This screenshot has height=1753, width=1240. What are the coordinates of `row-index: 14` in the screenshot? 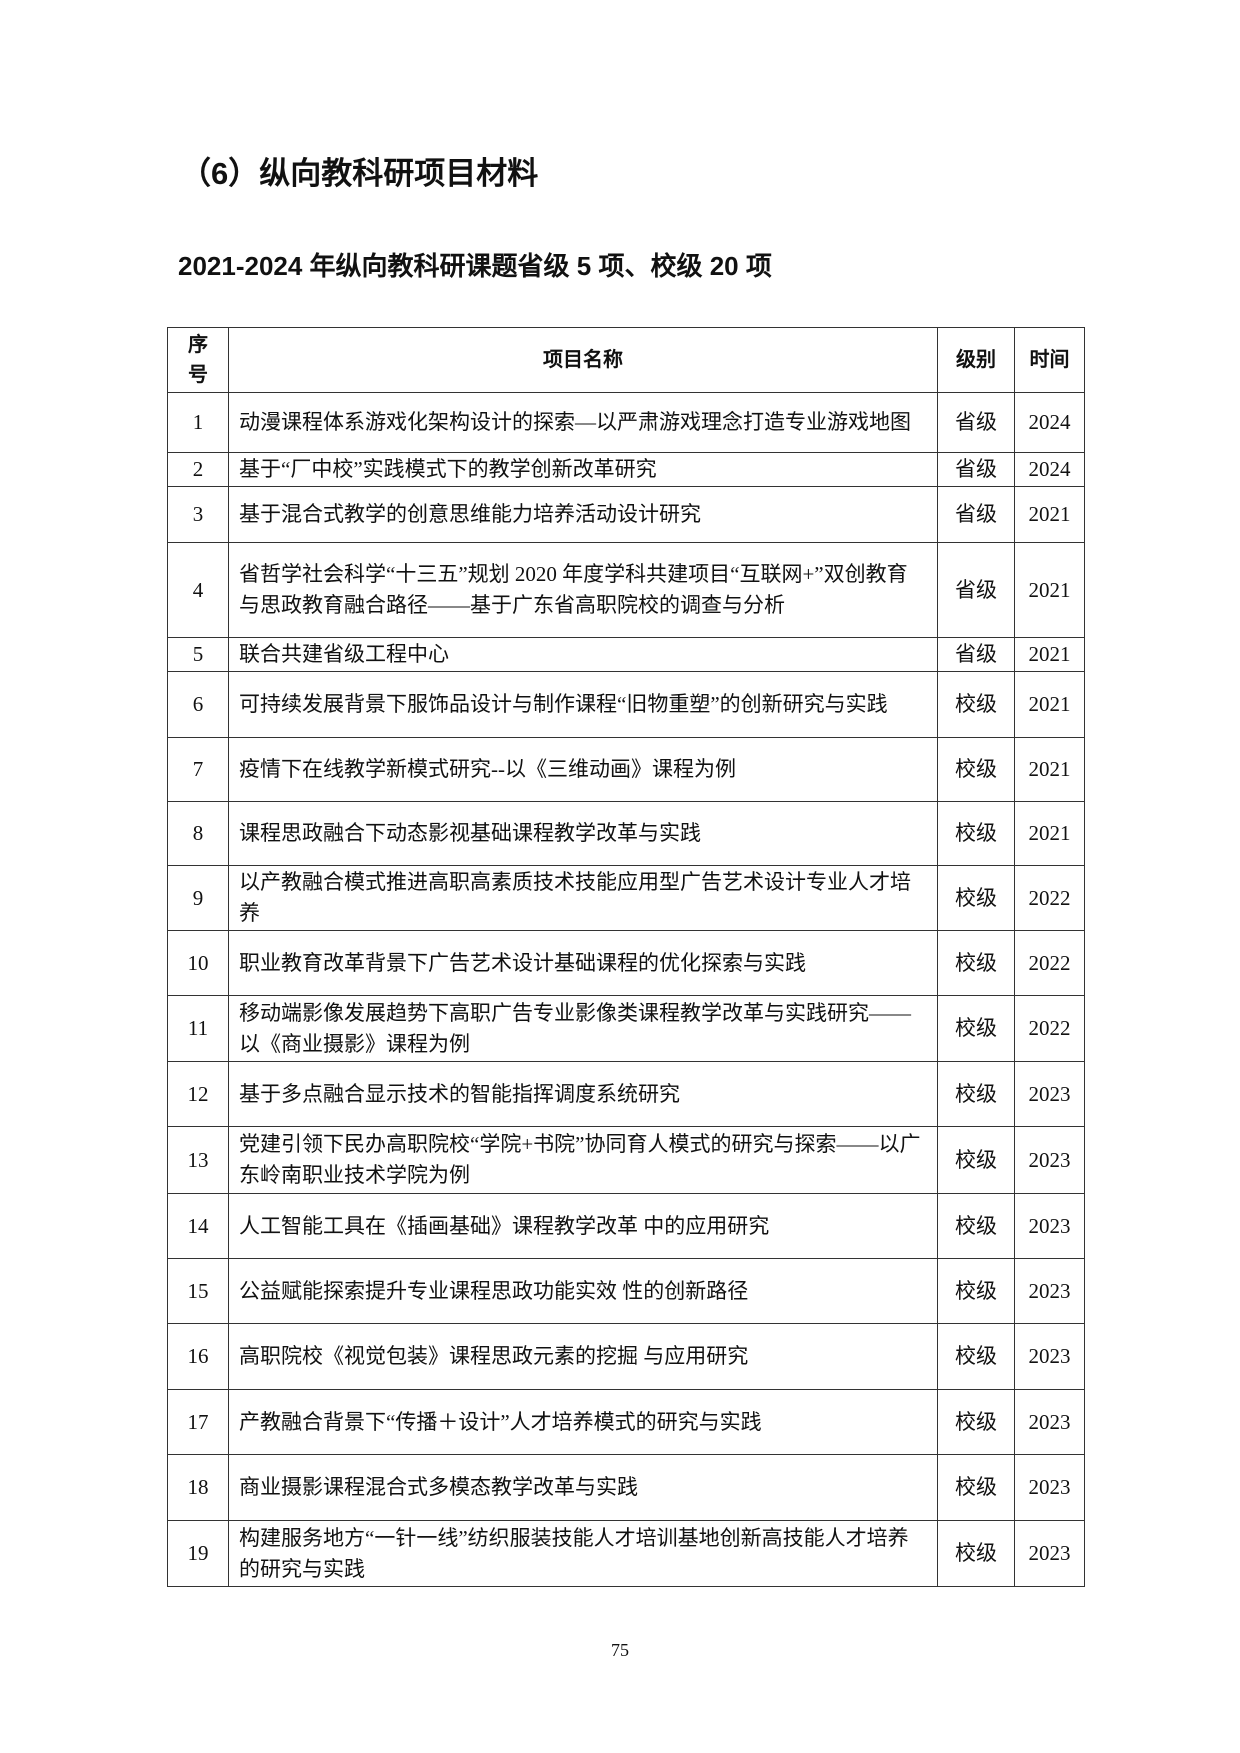 It's located at (198, 1226).